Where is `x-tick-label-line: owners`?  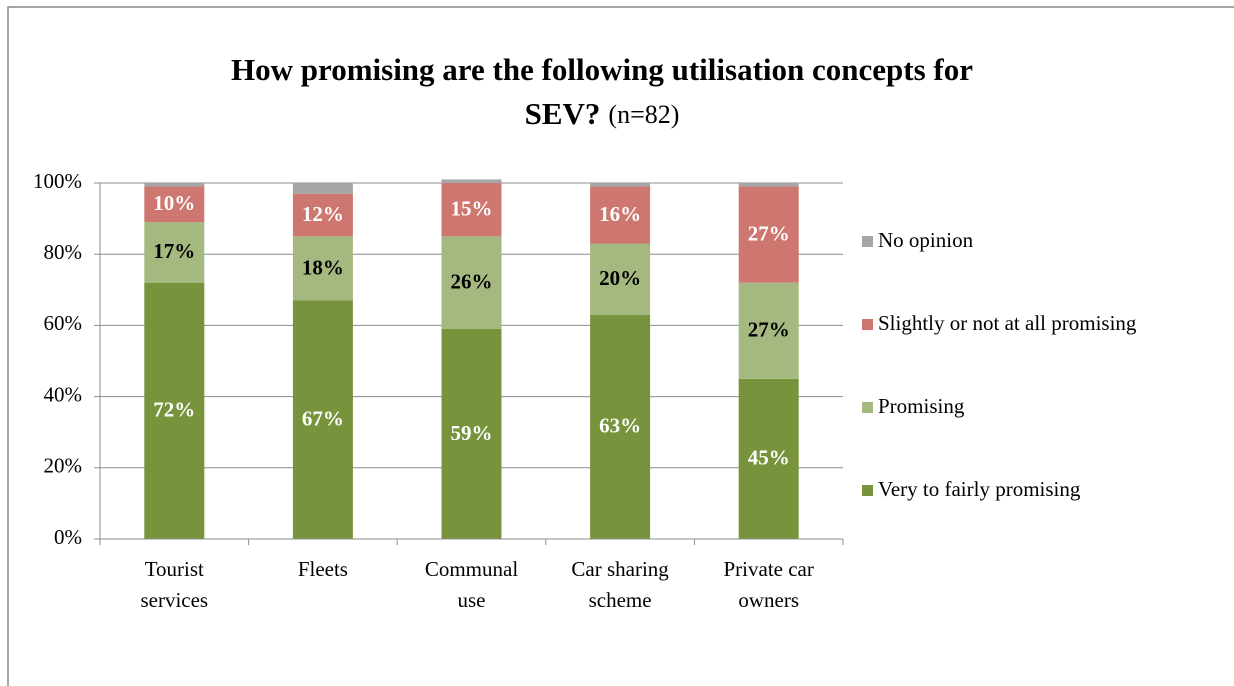 x-tick-label-line: owners is located at coordinates (768, 600).